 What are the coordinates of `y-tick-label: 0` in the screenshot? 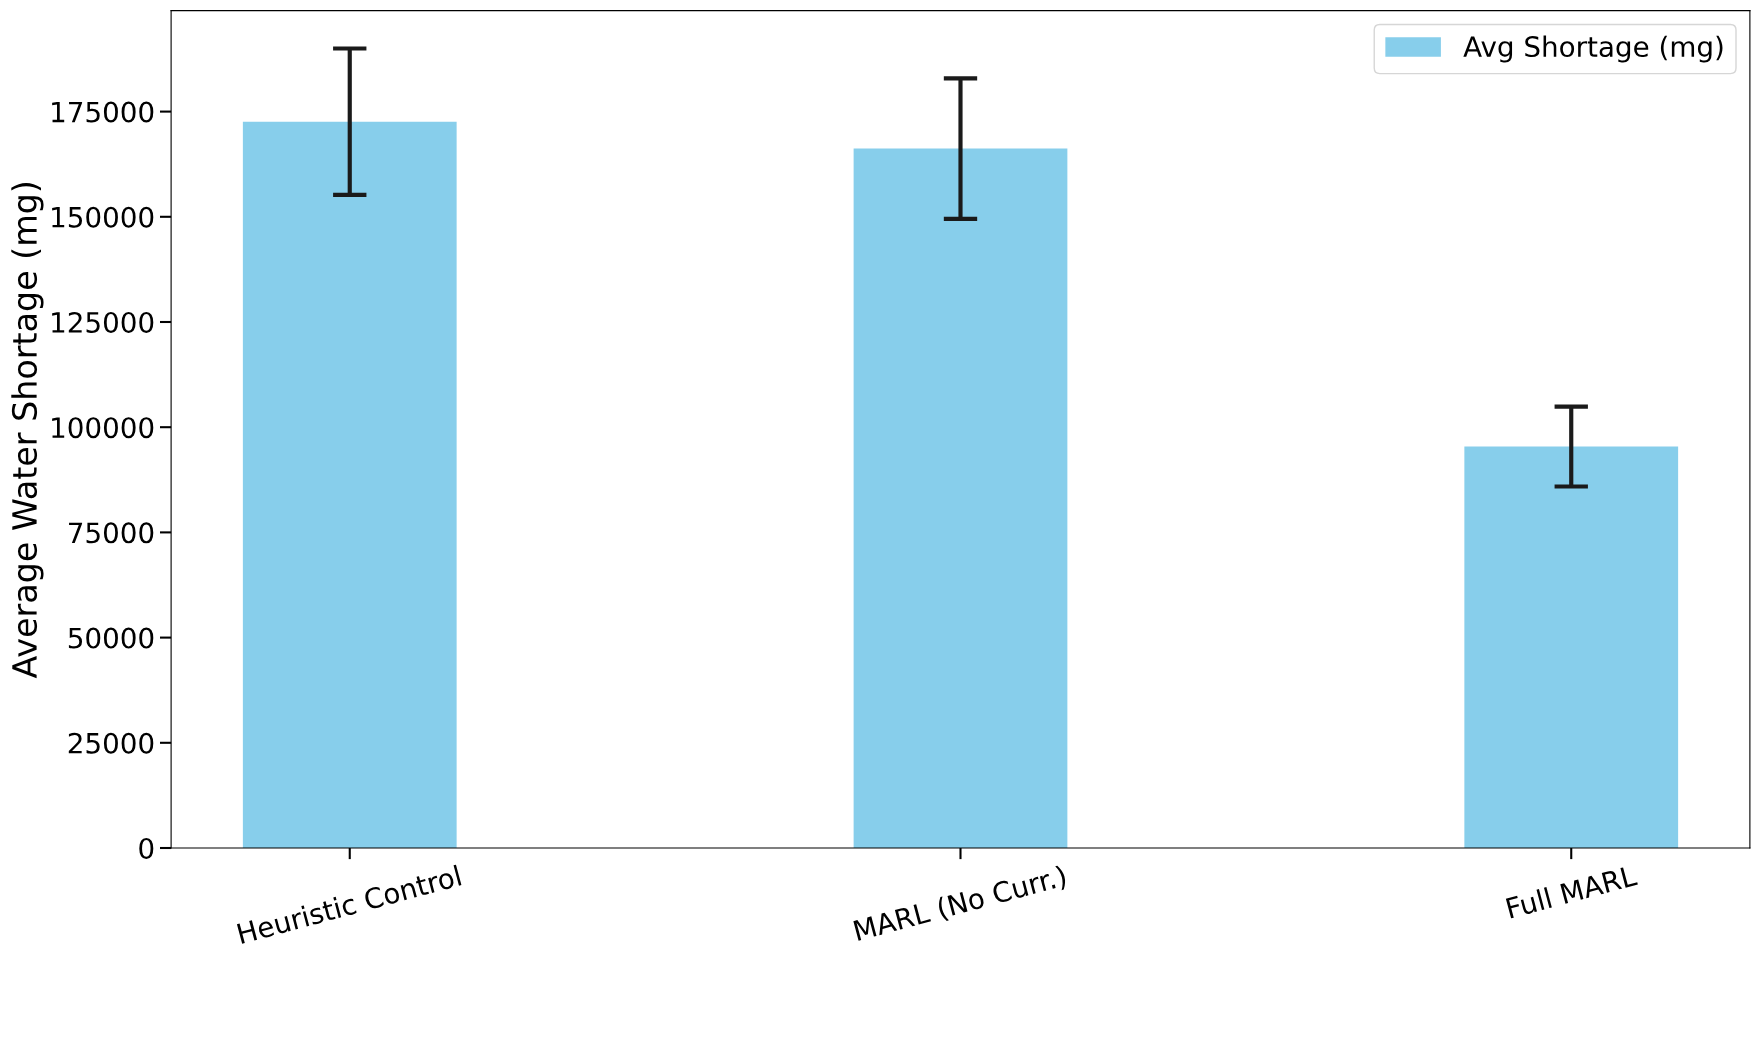 It's located at (146, 848).